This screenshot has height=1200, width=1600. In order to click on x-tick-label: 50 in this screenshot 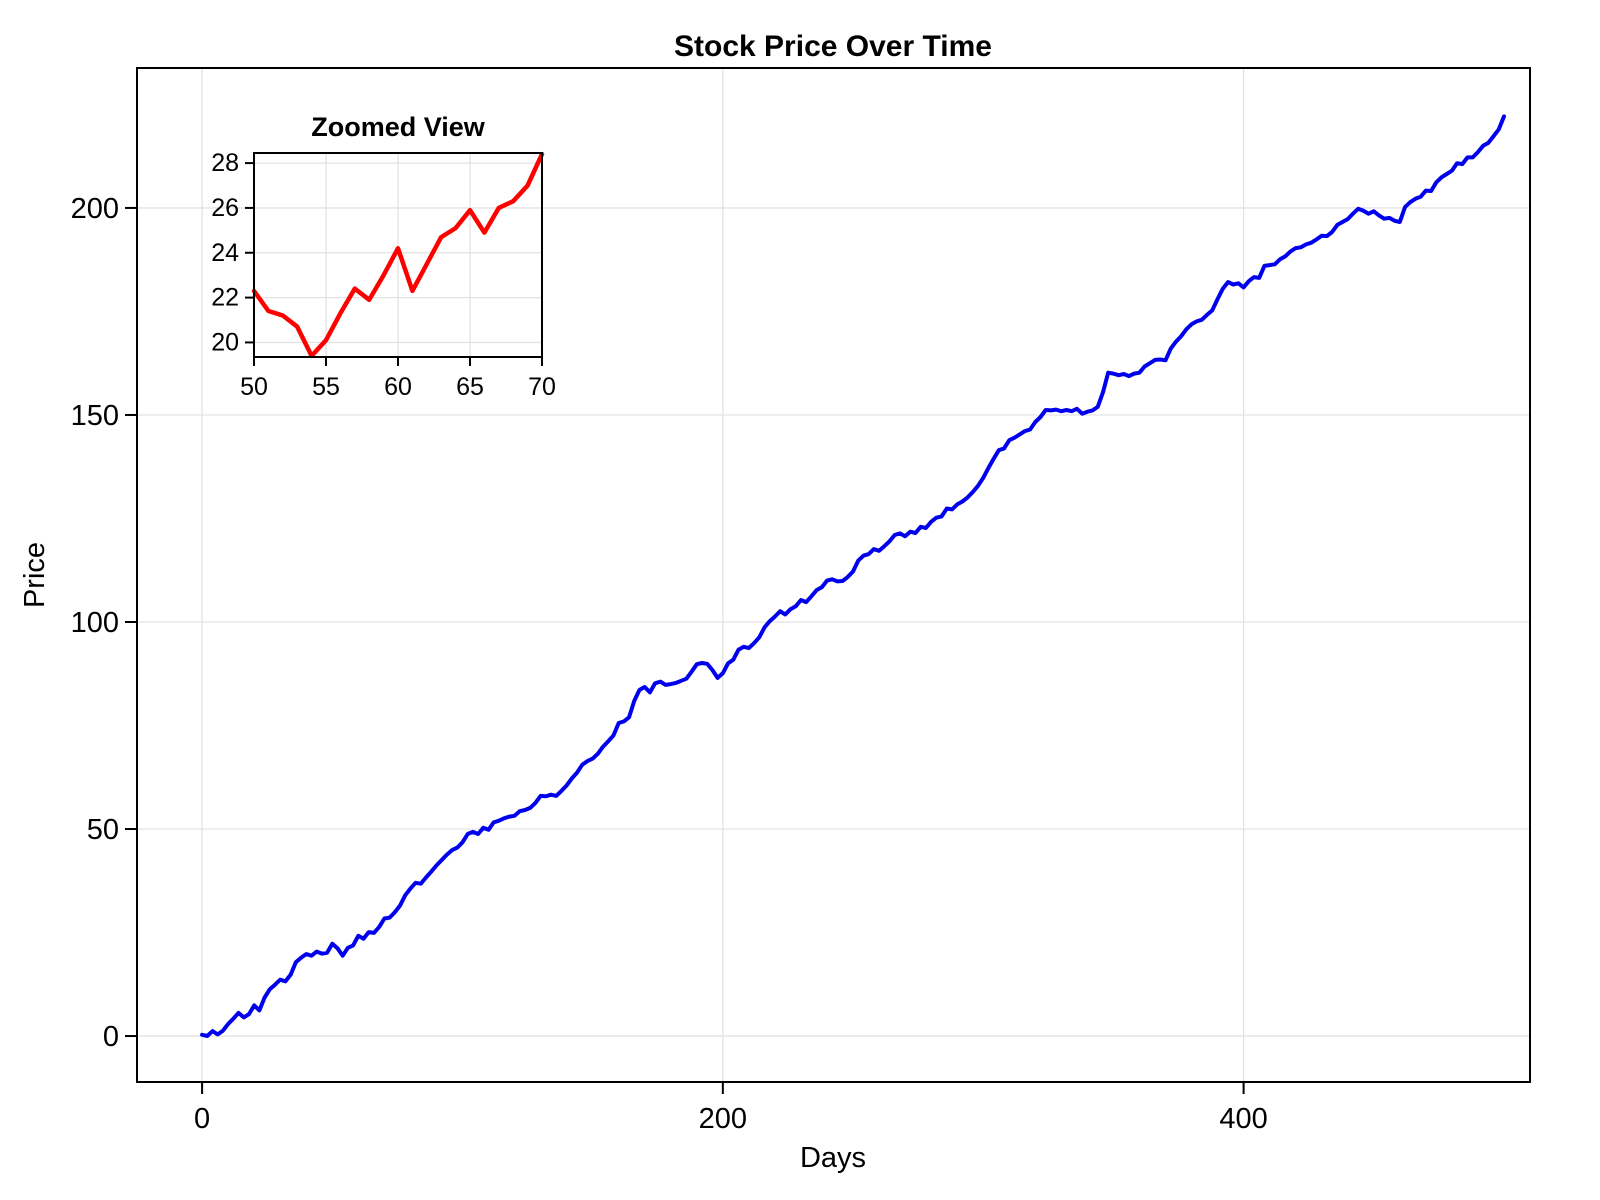, I will do `click(254, 387)`.